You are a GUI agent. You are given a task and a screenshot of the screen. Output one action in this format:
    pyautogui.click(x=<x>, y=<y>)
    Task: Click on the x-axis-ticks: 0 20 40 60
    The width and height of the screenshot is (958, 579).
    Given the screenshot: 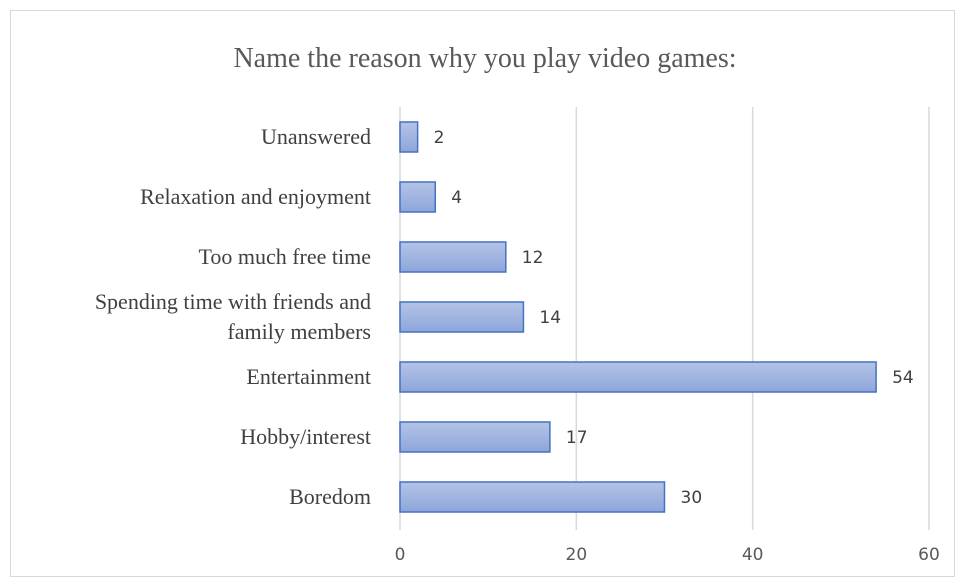 What is the action you would take?
    pyautogui.click(x=667, y=555)
    